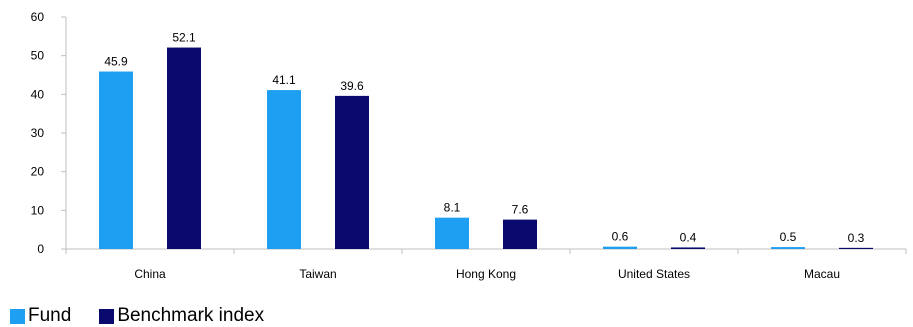 The width and height of the screenshot is (913, 327). Describe the element at coordinates (352, 86) in the screenshot. I see `data-label-benchmark-index: 39.6` at that location.